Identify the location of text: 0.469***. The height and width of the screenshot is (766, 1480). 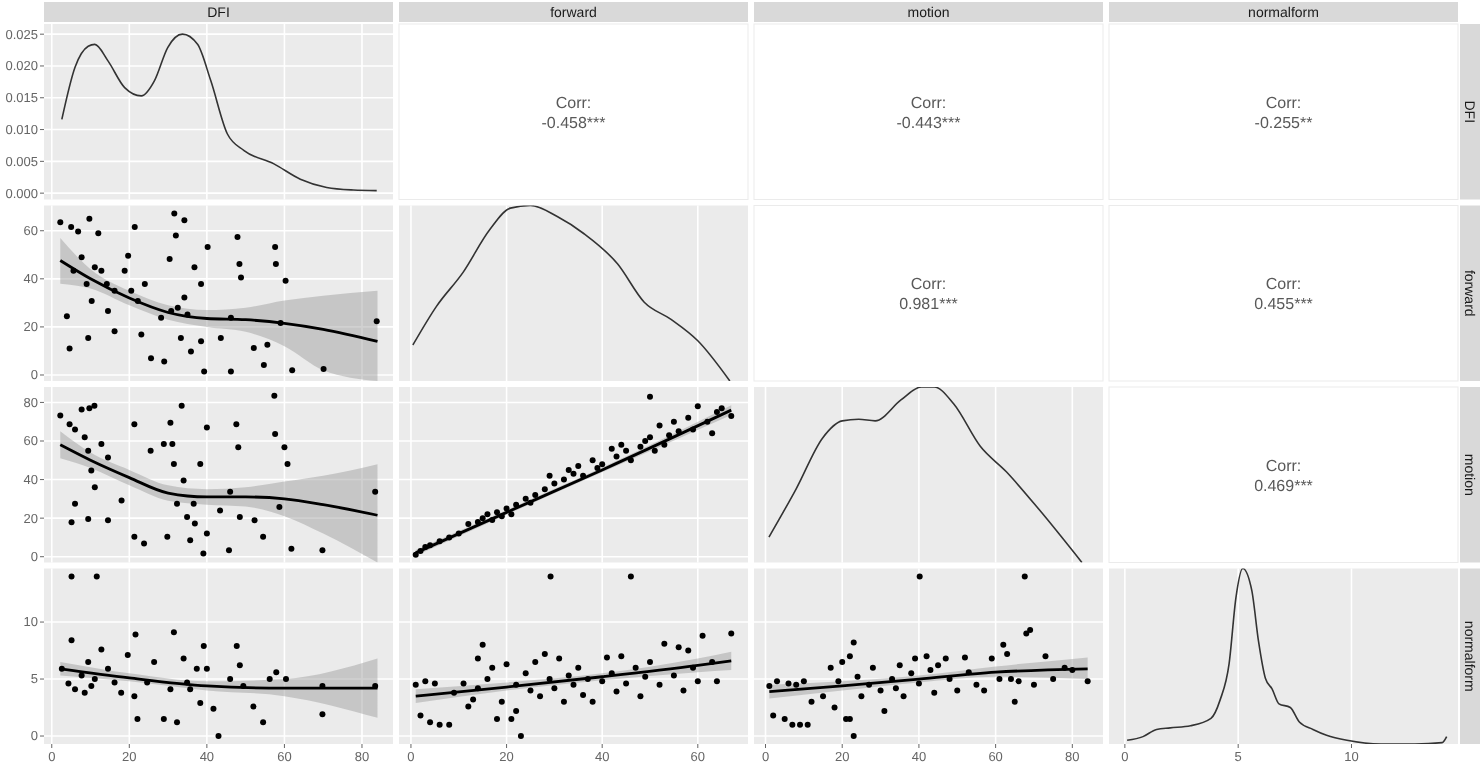
(1283, 485).